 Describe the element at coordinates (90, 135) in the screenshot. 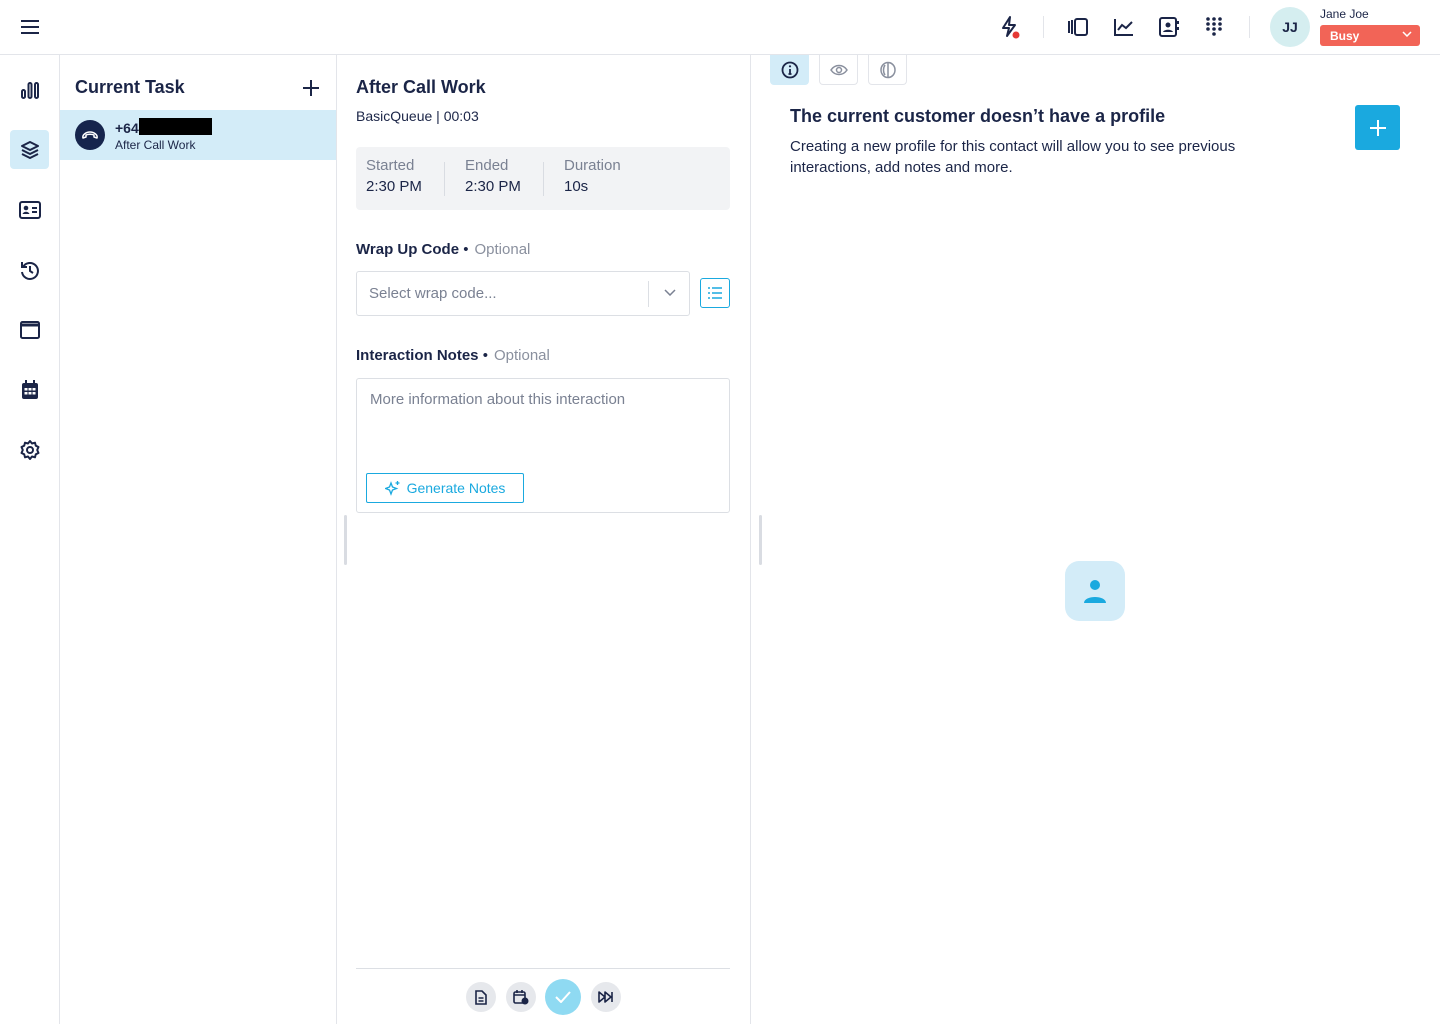

I see `hangup-phone-icon` at that location.